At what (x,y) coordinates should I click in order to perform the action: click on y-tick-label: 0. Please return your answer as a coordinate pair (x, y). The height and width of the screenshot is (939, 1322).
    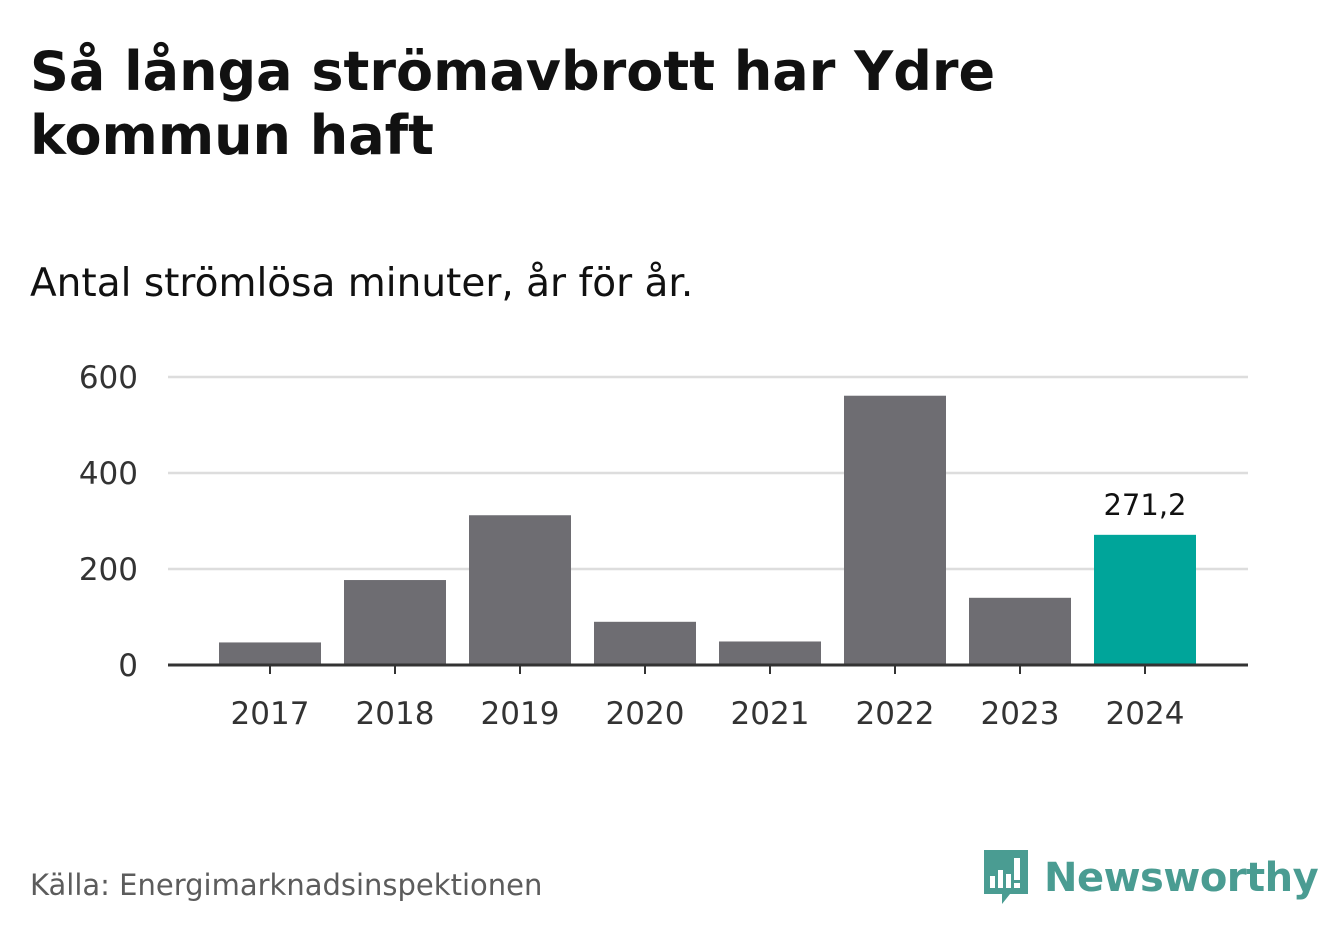
    Looking at the image, I should click on (128, 666).